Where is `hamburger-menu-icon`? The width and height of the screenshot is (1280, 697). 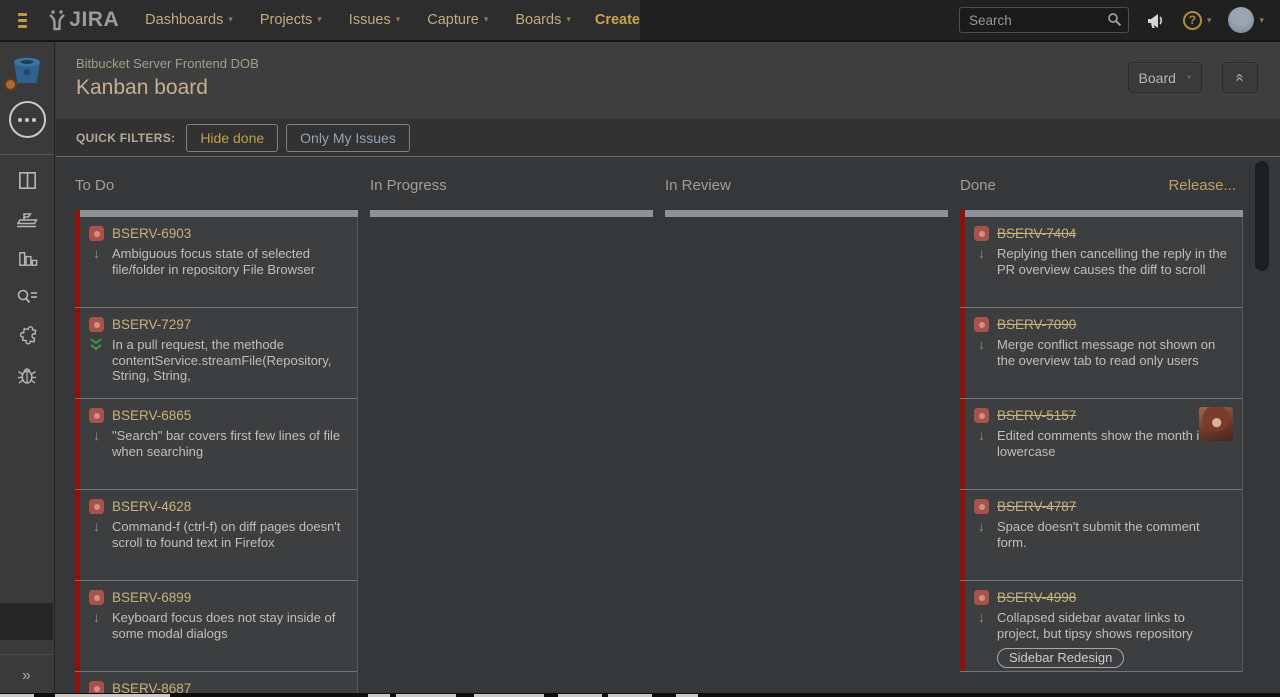
hamburger-menu-icon is located at coordinates (23, 20).